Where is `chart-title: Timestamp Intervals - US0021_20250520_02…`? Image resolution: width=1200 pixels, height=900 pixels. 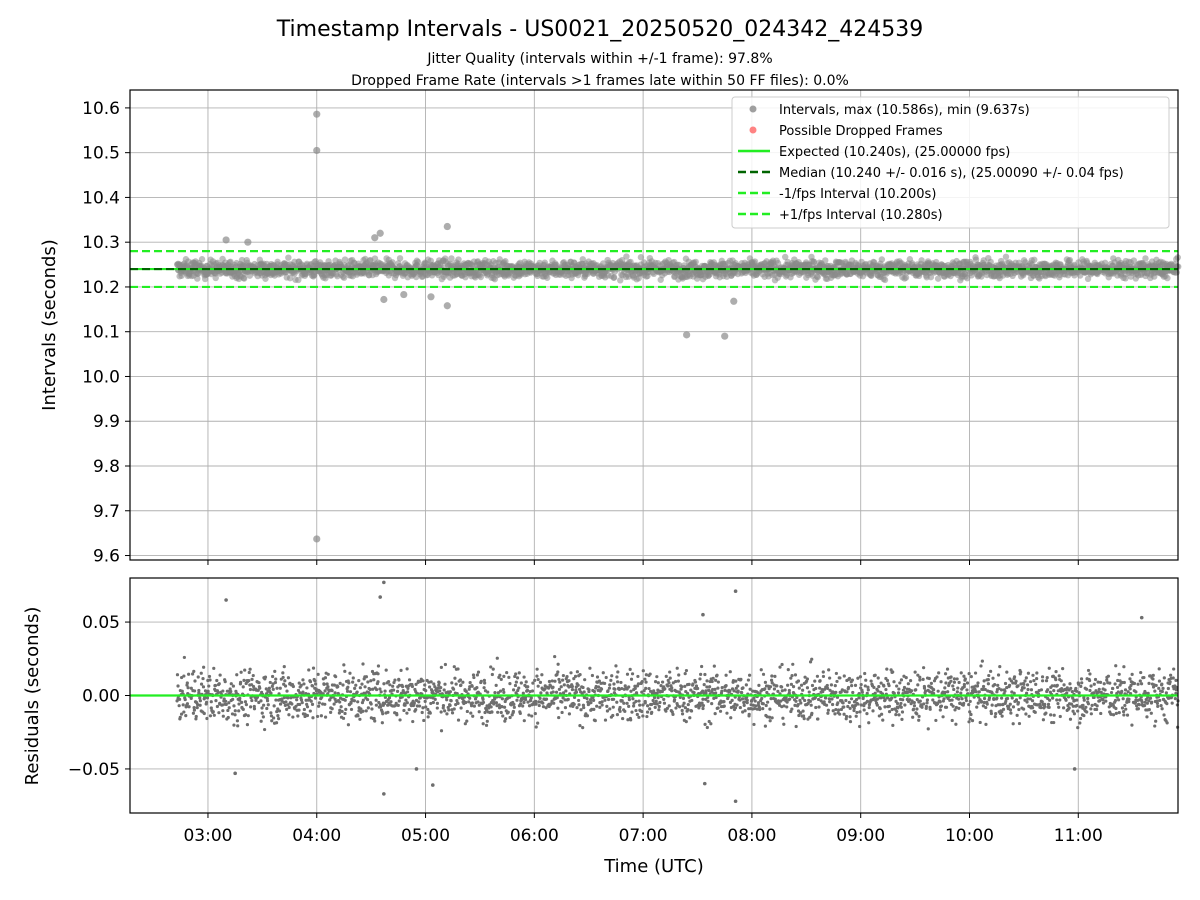
chart-title: Timestamp Intervals - US0021_20250520_02… is located at coordinates (599, 29).